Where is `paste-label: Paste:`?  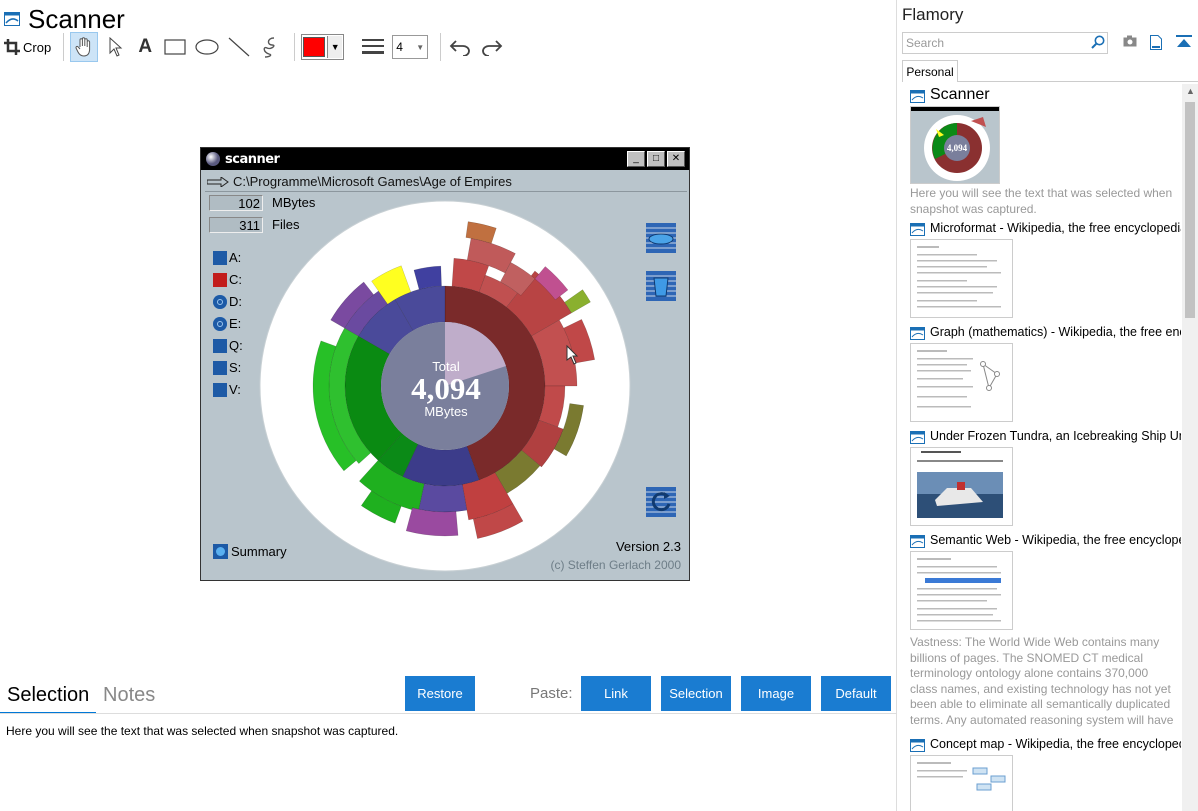
paste-label: Paste: is located at coordinates (551, 693).